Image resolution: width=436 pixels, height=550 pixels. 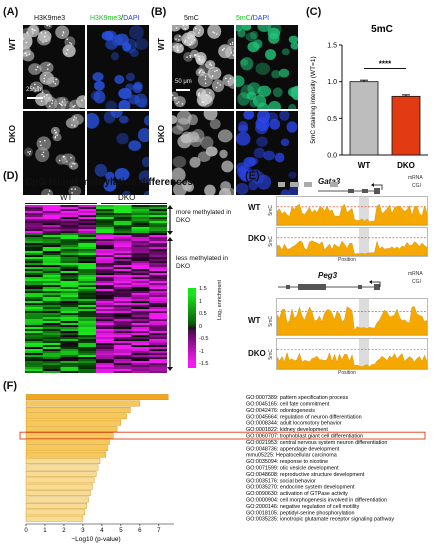 What do you see at coordinates (291, 456) in the screenshot?
I see `go-term-label: mmu05225: Hepatocellular carcinoma` at bounding box center [291, 456].